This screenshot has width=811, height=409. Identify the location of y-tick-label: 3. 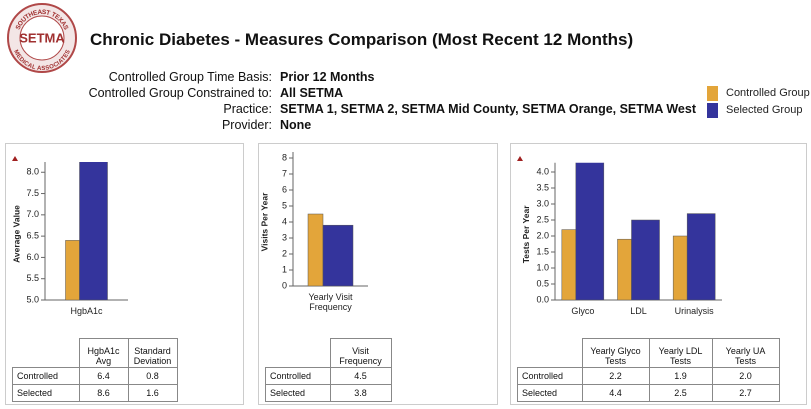
(284, 237).